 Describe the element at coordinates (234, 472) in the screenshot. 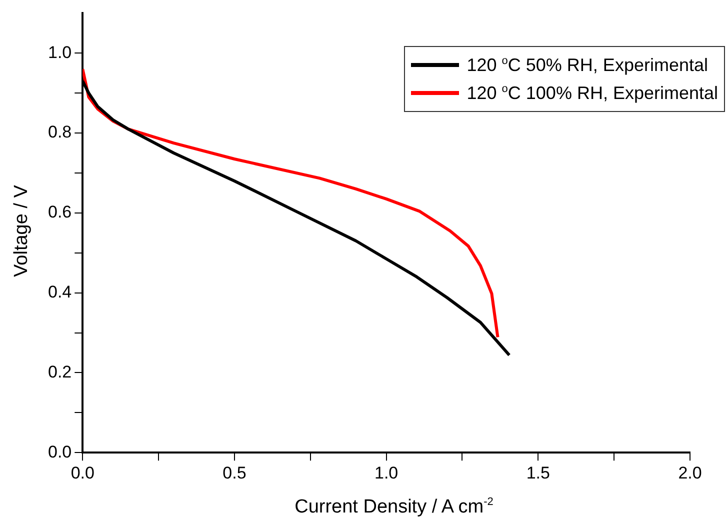

I see `x-tick-label: 0.5` at that location.